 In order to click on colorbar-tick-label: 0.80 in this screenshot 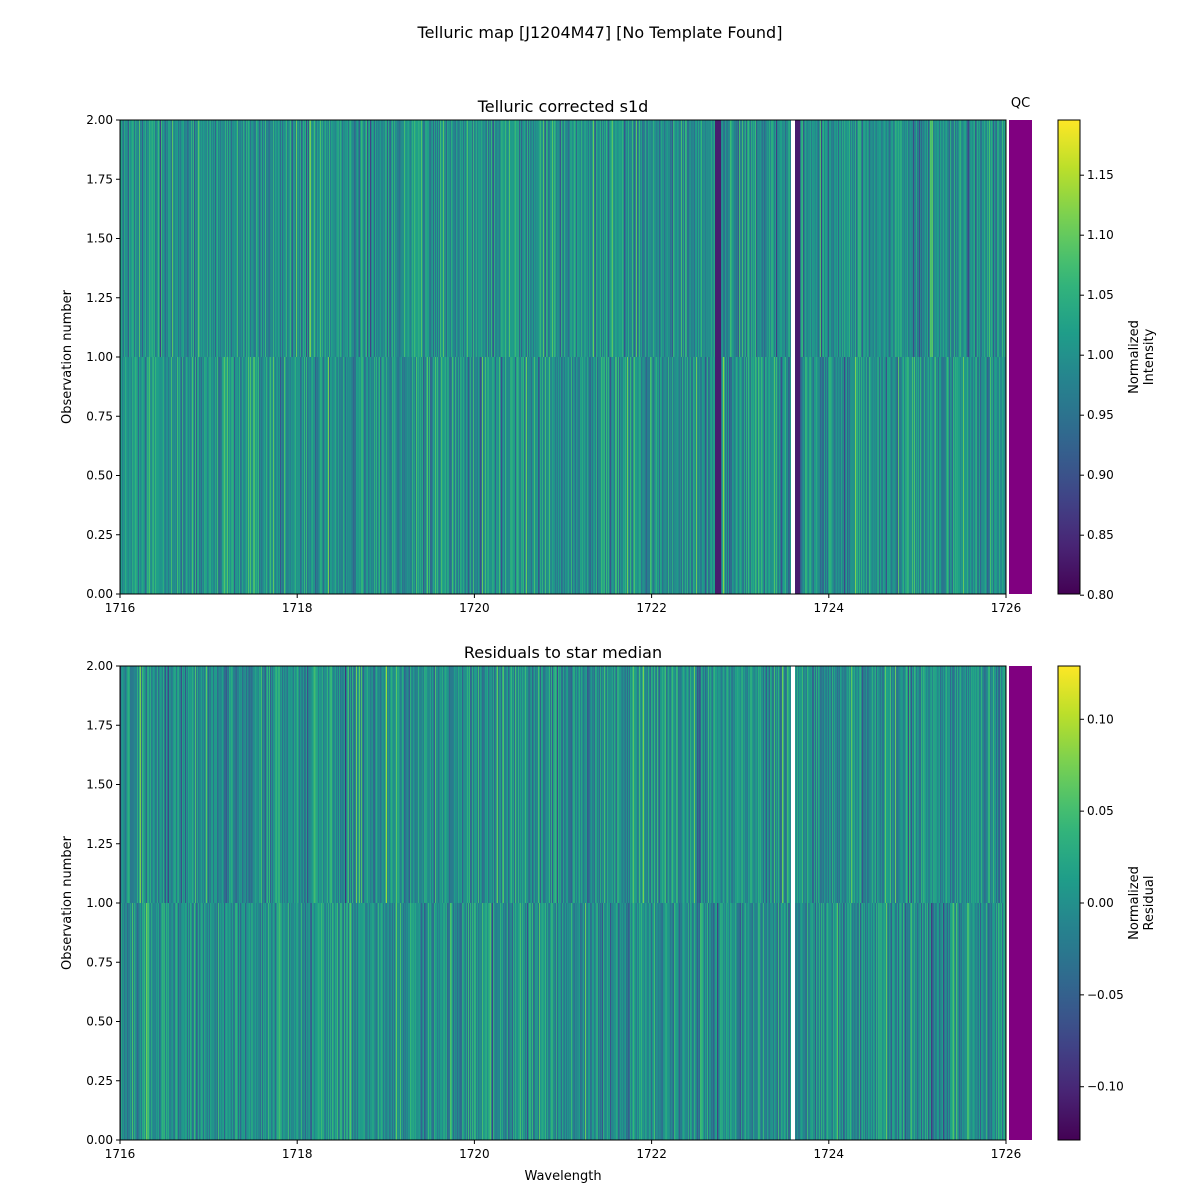, I will do `click(1100, 595)`.